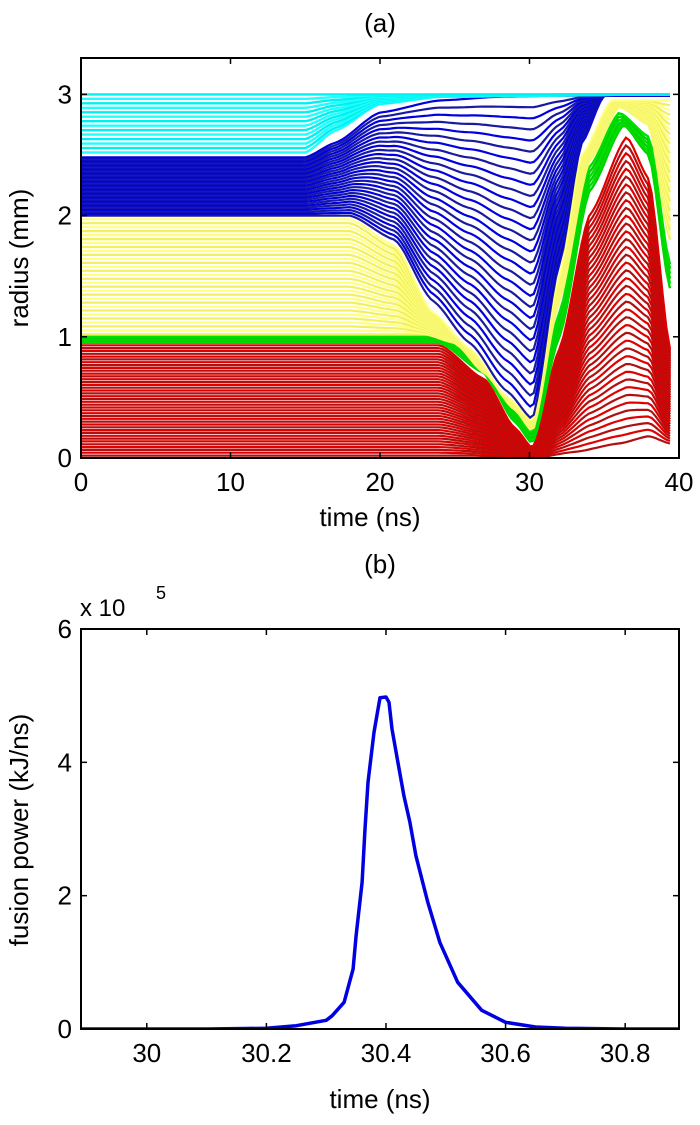 Image resolution: width=700 pixels, height=1125 pixels. Describe the element at coordinates (81, 482) in the screenshot. I see `x-tick-label: 0` at that location.